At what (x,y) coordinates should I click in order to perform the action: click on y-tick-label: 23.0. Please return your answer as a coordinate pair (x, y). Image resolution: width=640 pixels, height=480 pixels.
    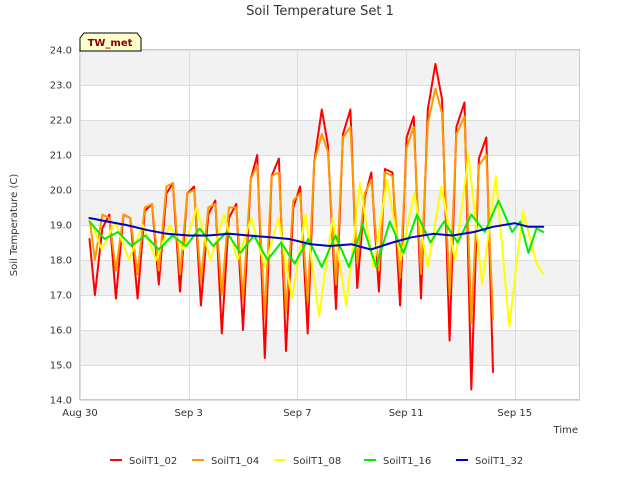
    Looking at the image, I should click on (61, 86).